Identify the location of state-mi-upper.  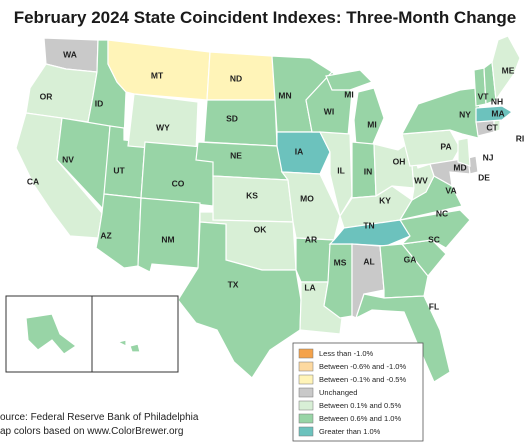
(349, 80).